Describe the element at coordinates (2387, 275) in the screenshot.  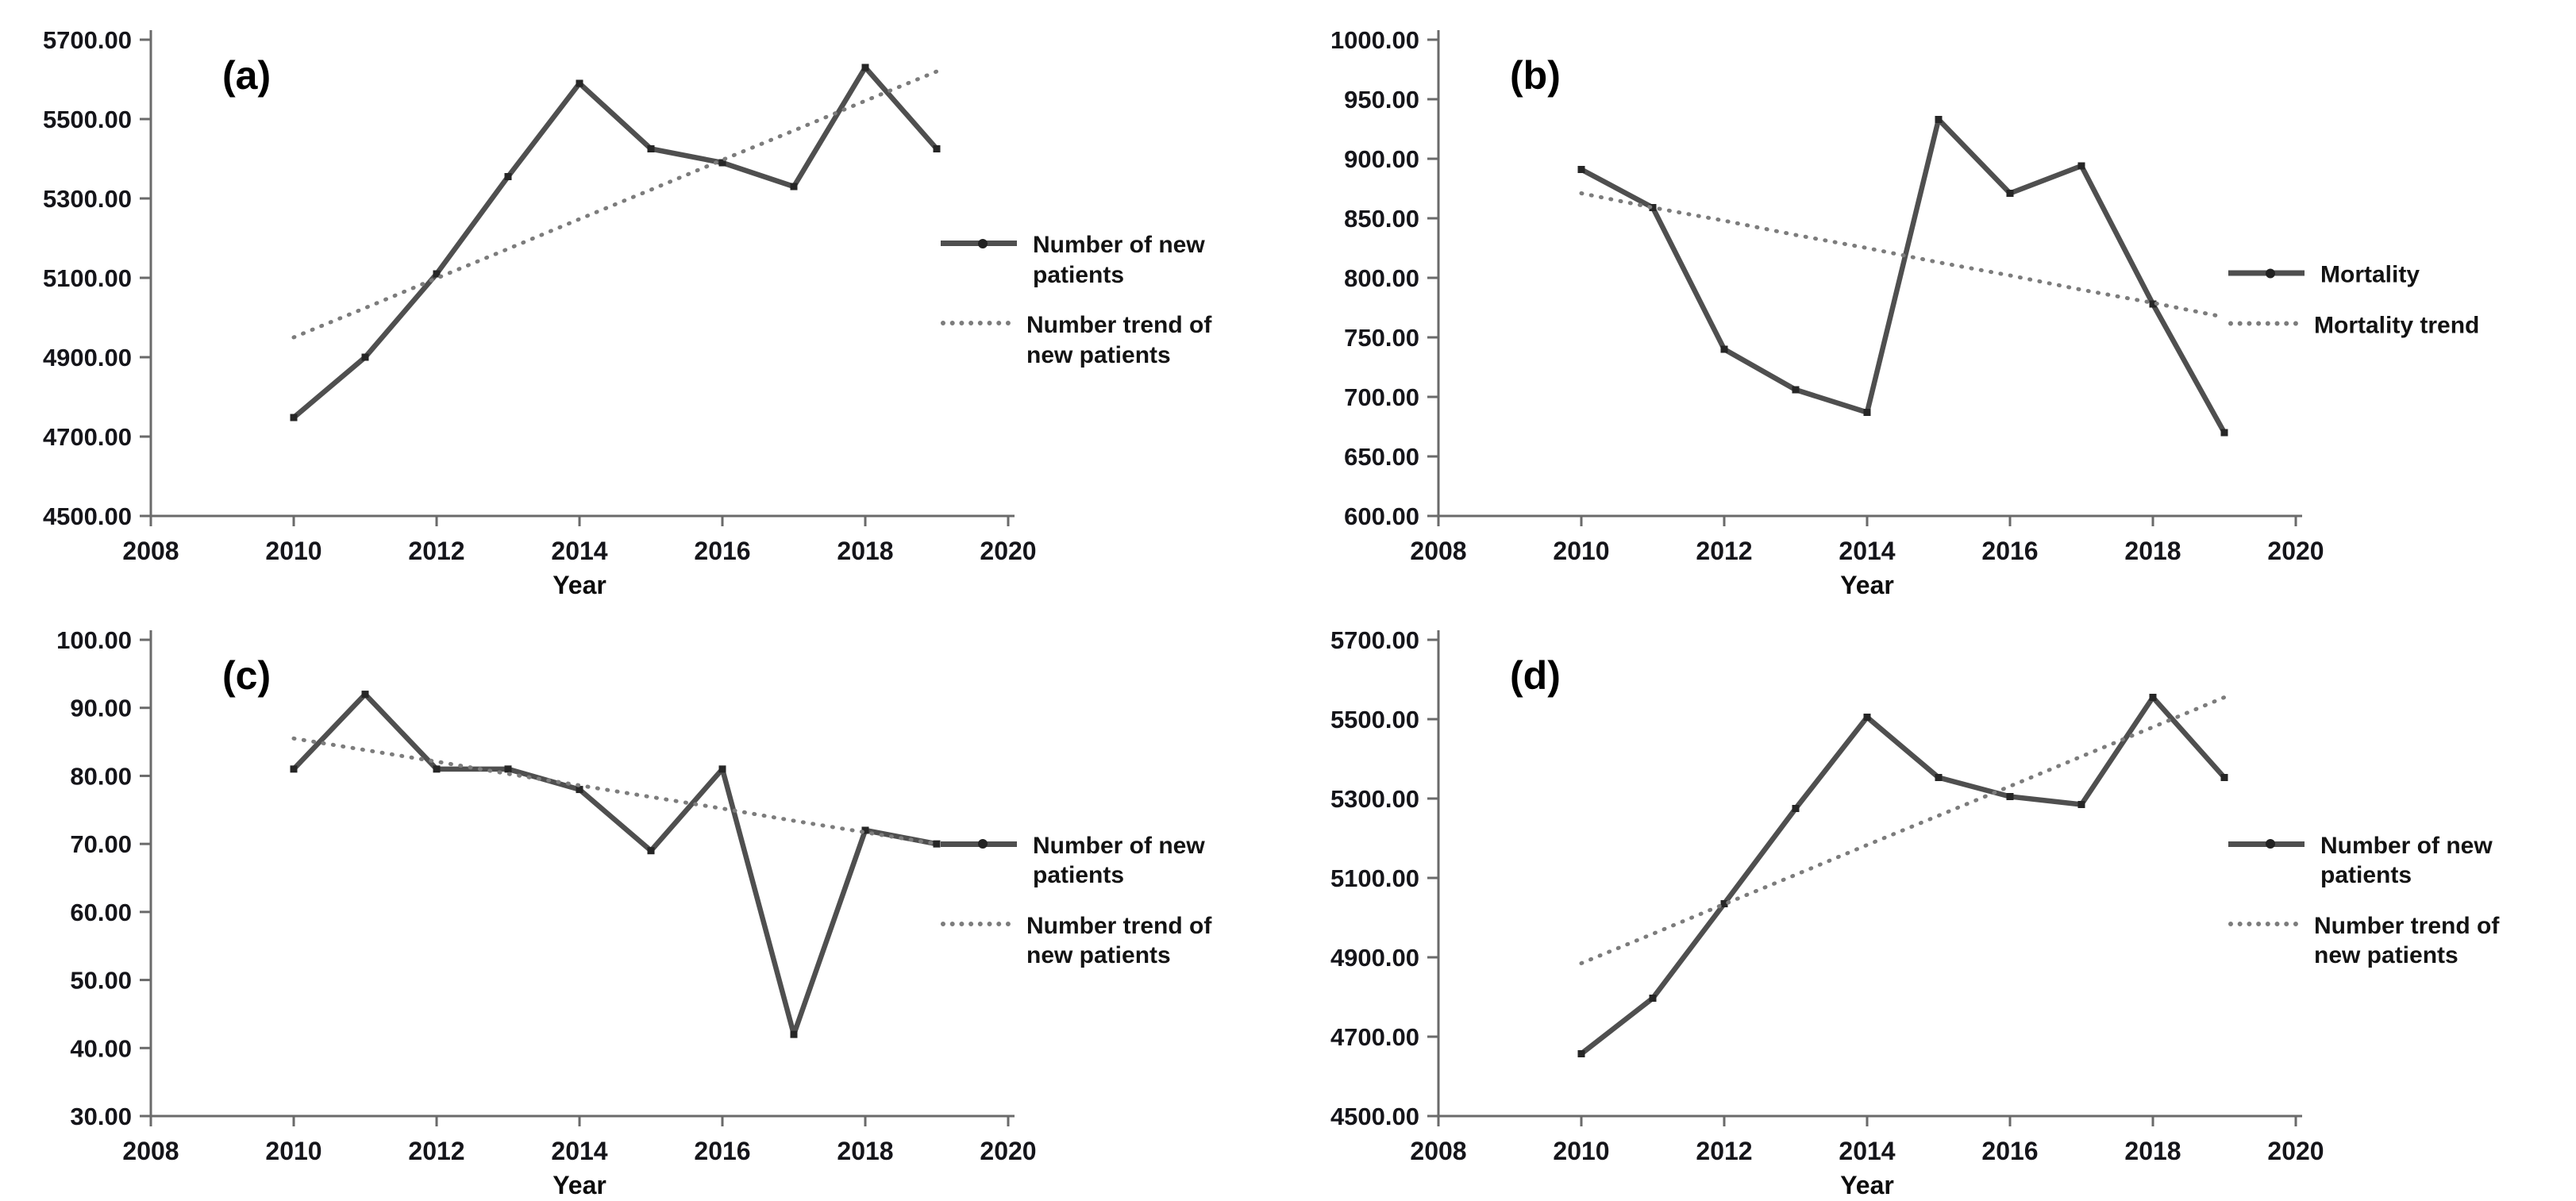
I see `legend-item-mortality: Mortality` at that location.